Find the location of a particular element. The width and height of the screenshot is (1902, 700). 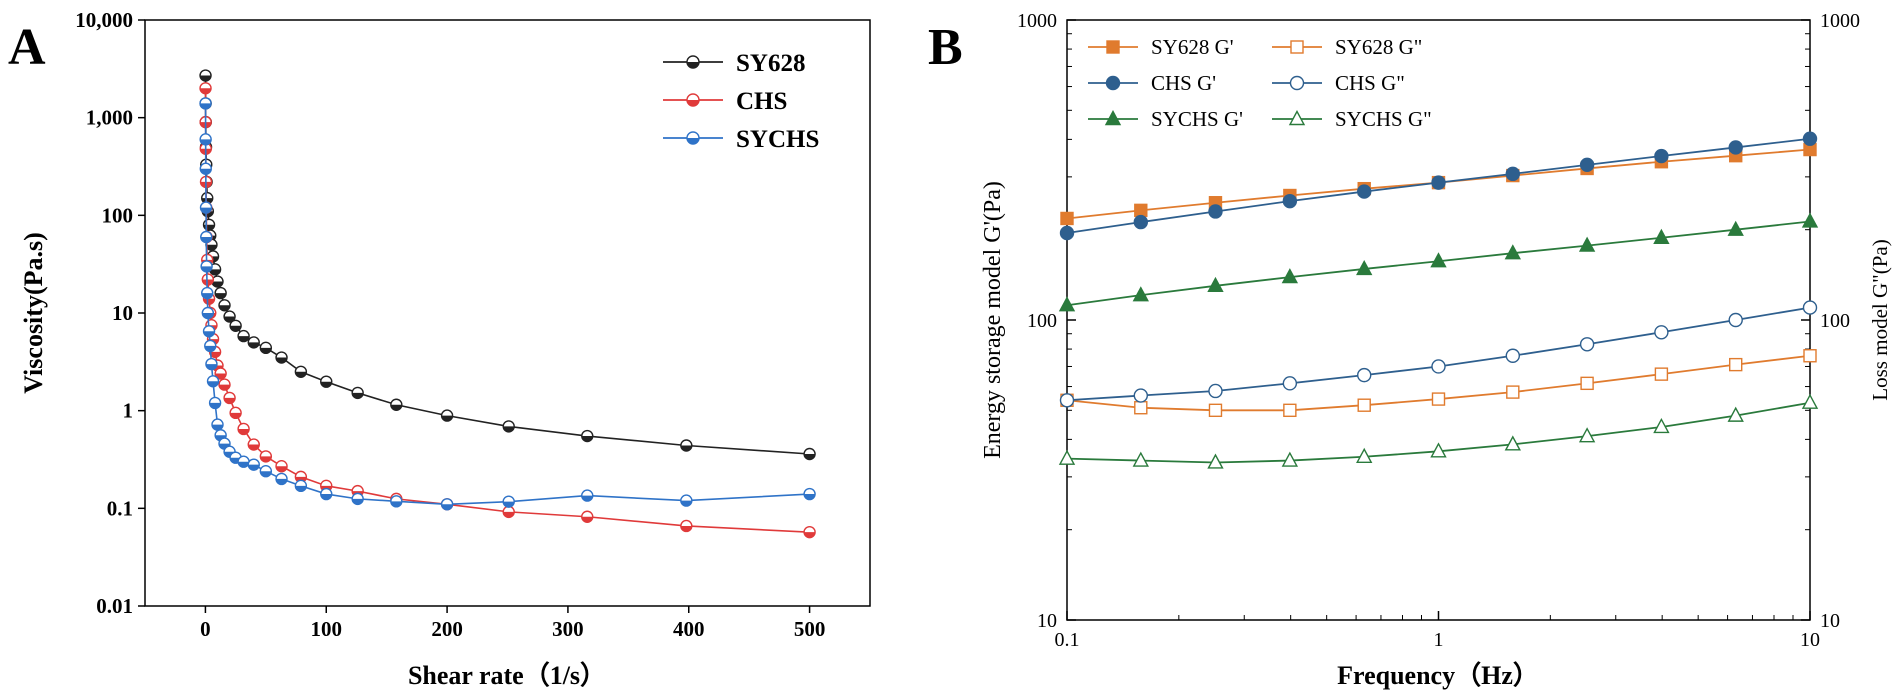

y-axis-title-a: Viscosity(Pa.s) is located at coordinates (33, 313).